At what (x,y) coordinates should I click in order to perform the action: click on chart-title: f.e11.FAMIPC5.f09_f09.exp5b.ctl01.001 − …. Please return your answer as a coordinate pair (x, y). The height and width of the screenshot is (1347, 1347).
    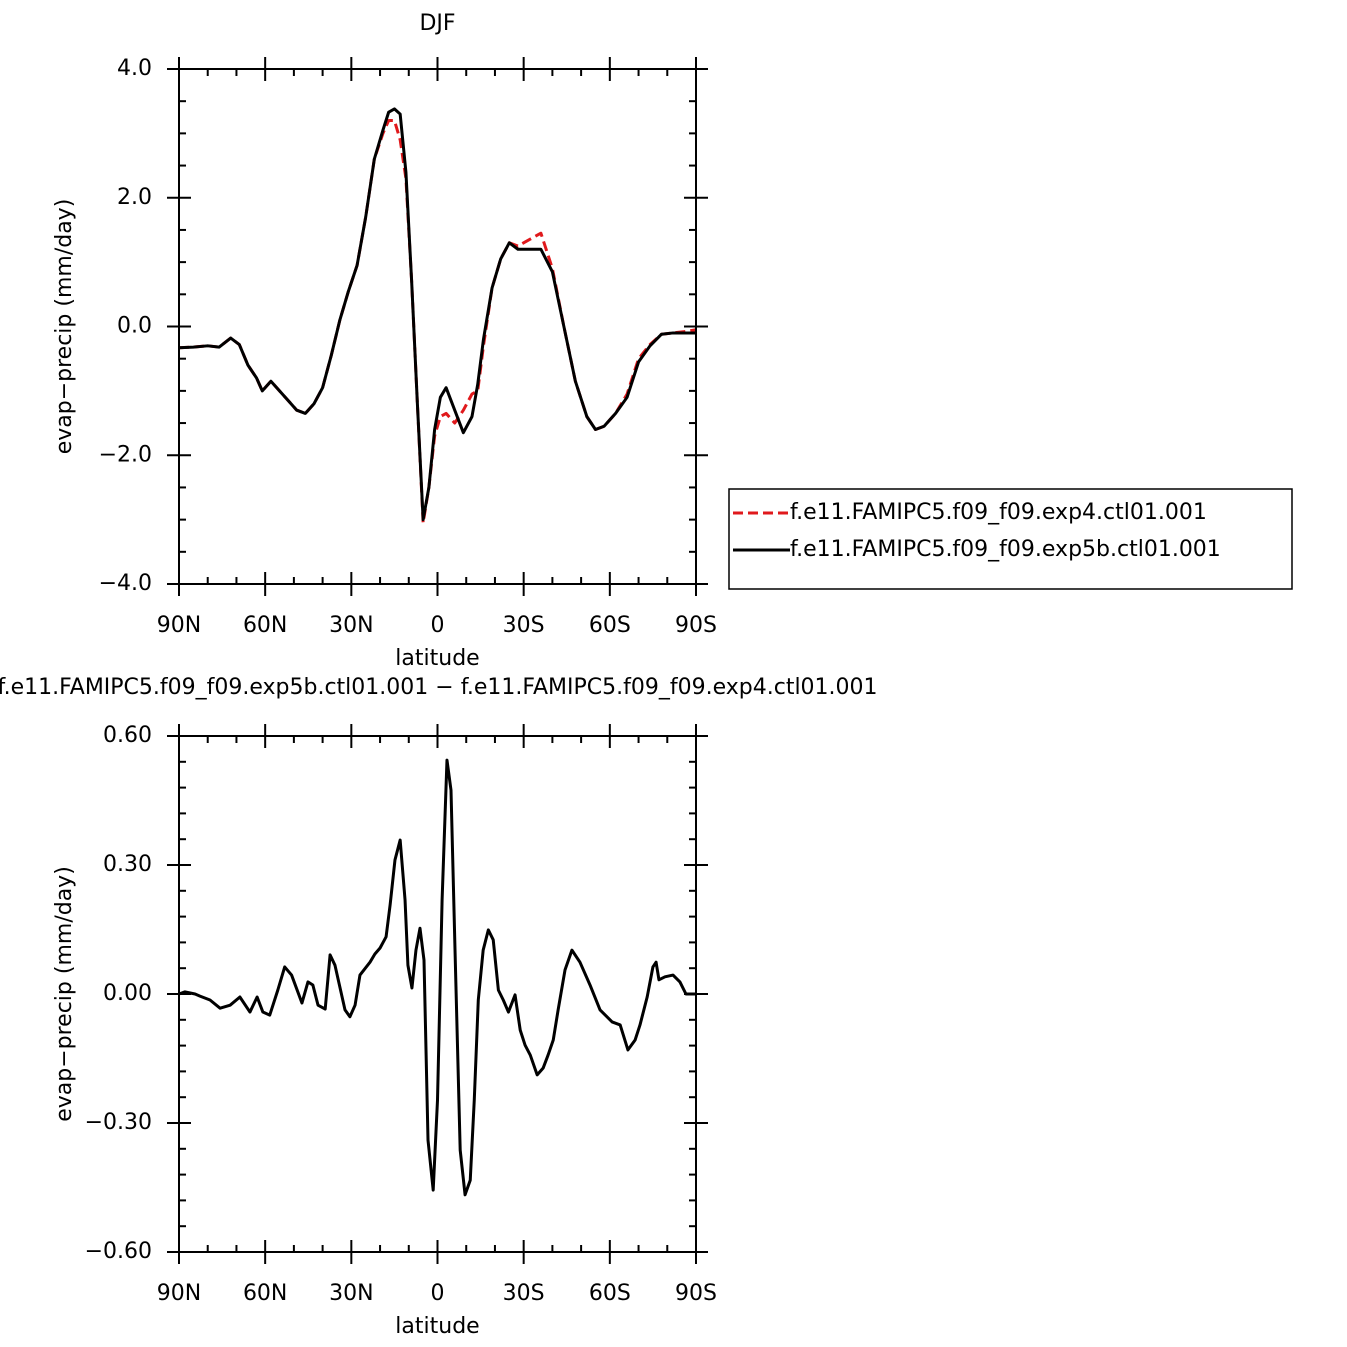
    Looking at the image, I should click on (439, 687).